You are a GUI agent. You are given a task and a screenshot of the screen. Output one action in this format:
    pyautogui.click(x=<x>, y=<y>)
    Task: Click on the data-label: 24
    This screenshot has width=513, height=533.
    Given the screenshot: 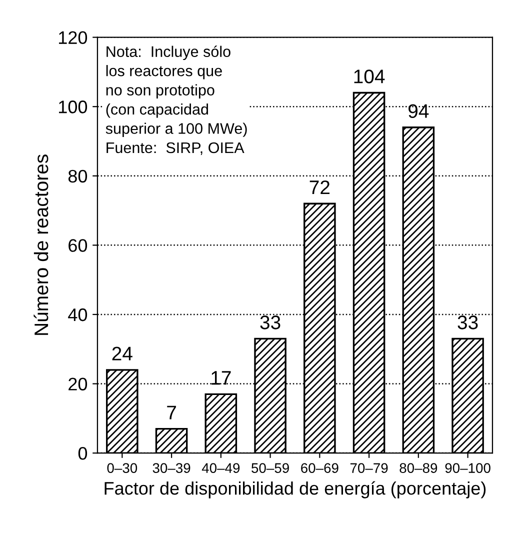 What is the action you would take?
    pyautogui.click(x=122, y=353)
    